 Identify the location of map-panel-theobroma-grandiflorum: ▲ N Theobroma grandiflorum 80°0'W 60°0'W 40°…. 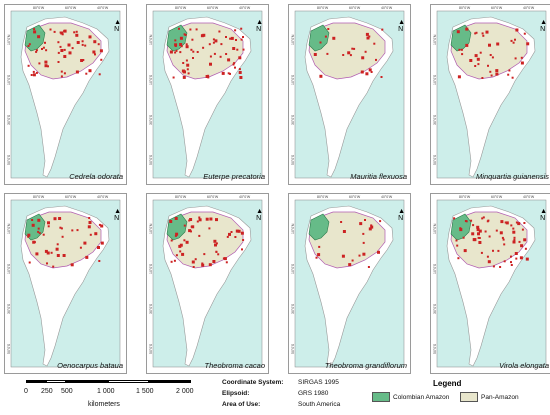
(349, 283).